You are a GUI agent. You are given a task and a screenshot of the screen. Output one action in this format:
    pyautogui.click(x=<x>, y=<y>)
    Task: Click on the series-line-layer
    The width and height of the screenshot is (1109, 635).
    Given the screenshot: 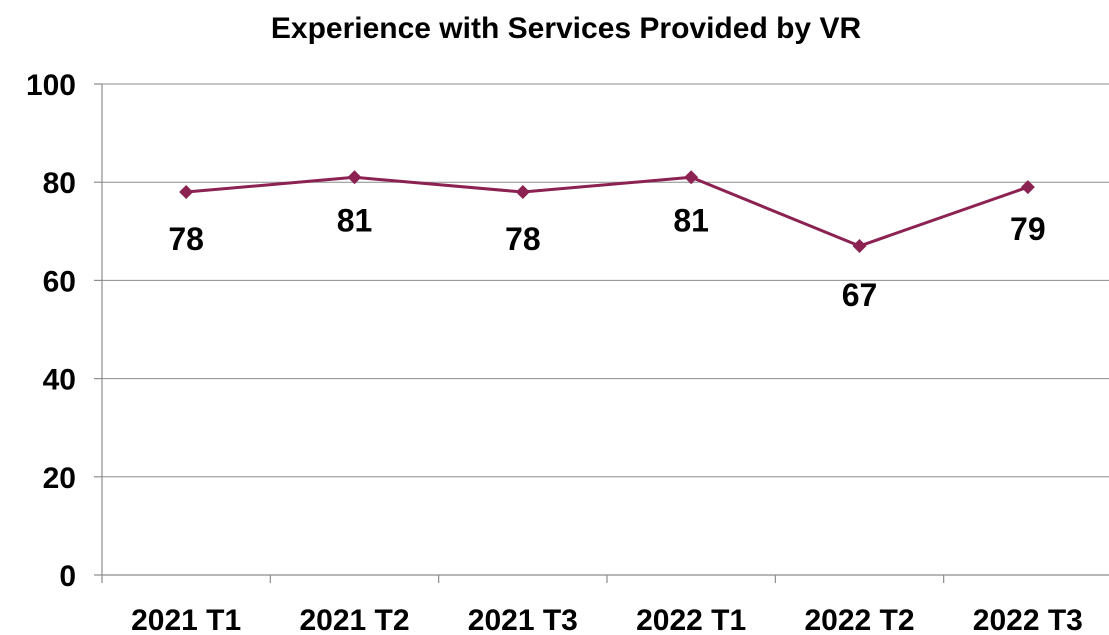 What is the action you would take?
    pyautogui.click(x=607, y=211)
    